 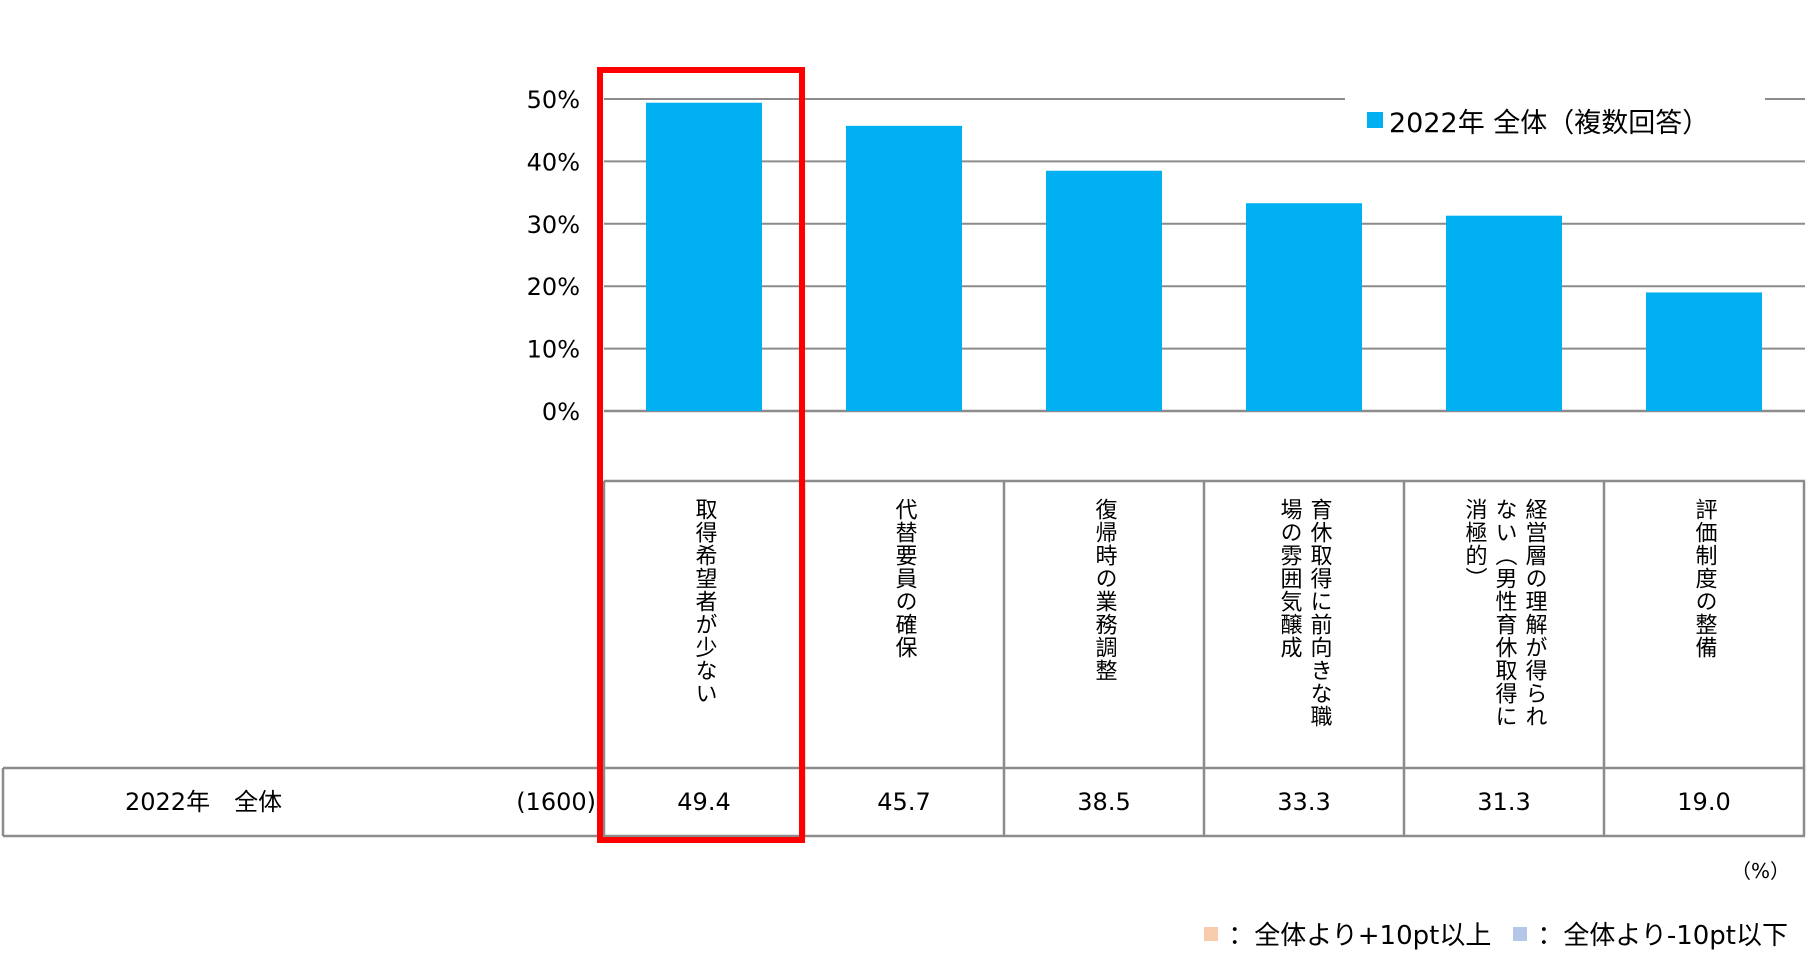 What do you see at coordinates (1505, 613) in the screenshot?
I see `category-label: ない（男性育休取得に` at bounding box center [1505, 613].